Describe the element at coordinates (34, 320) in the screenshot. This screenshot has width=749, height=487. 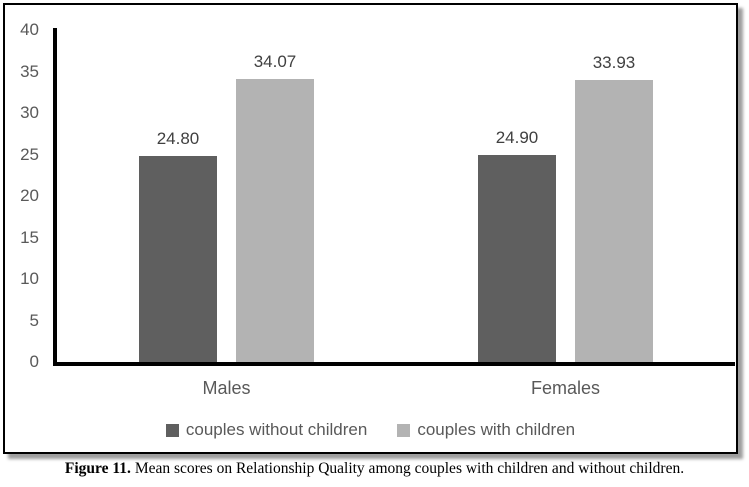
I see `y-tick-label: 5` at that location.